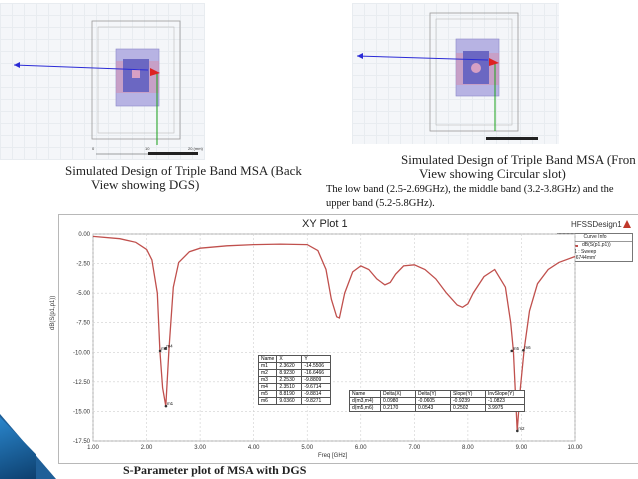 The height and width of the screenshot is (479, 638). I want to click on delta-header-slope: Slope(Y), so click(468, 394).